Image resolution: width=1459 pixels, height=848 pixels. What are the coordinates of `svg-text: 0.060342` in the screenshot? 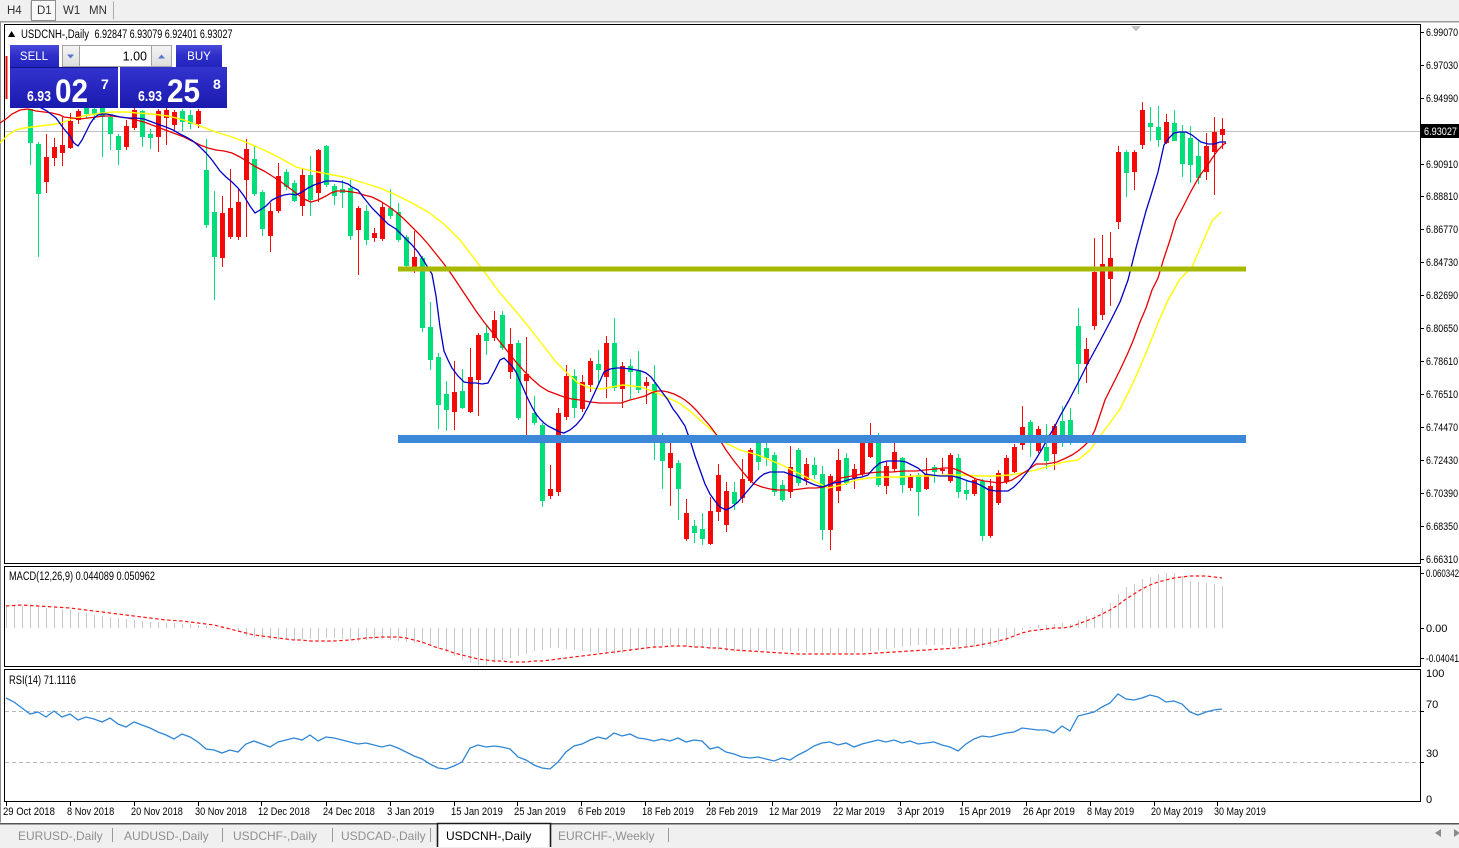 It's located at (1442, 574).